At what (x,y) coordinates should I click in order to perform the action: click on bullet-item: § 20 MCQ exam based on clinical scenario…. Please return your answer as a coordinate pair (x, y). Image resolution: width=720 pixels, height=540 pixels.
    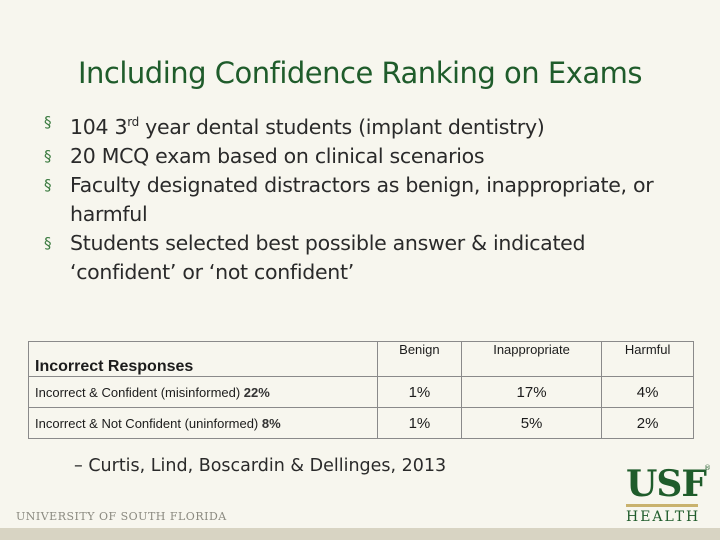
    Looking at the image, I should click on (364, 156).